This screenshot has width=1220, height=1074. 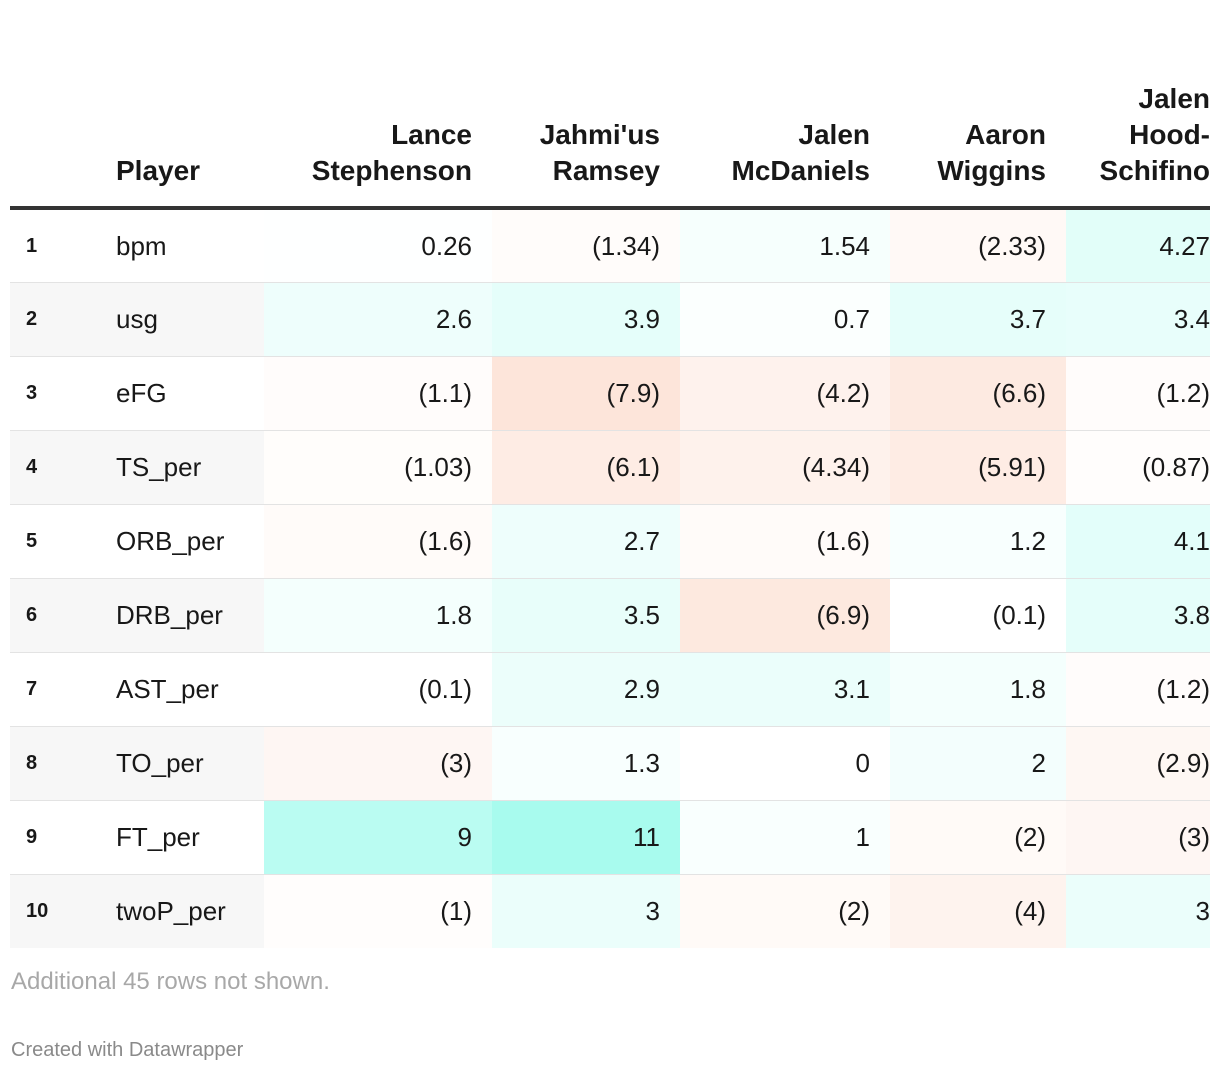 What do you see at coordinates (57, 837) in the screenshot?
I see `row-rank: 9` at bounding box center [57, 837].